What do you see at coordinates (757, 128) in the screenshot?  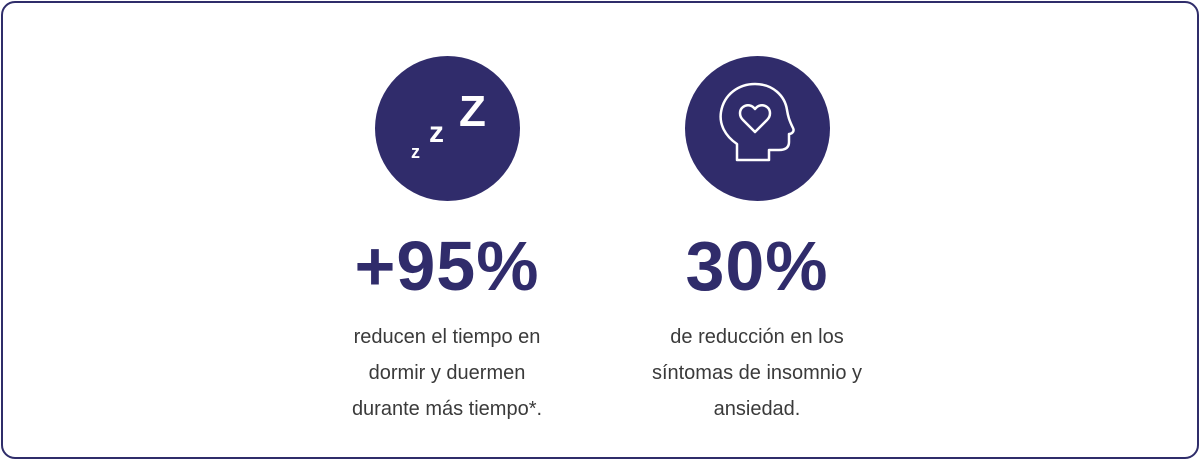 I see `head-heart-icon` at bounding box center [757, 128].